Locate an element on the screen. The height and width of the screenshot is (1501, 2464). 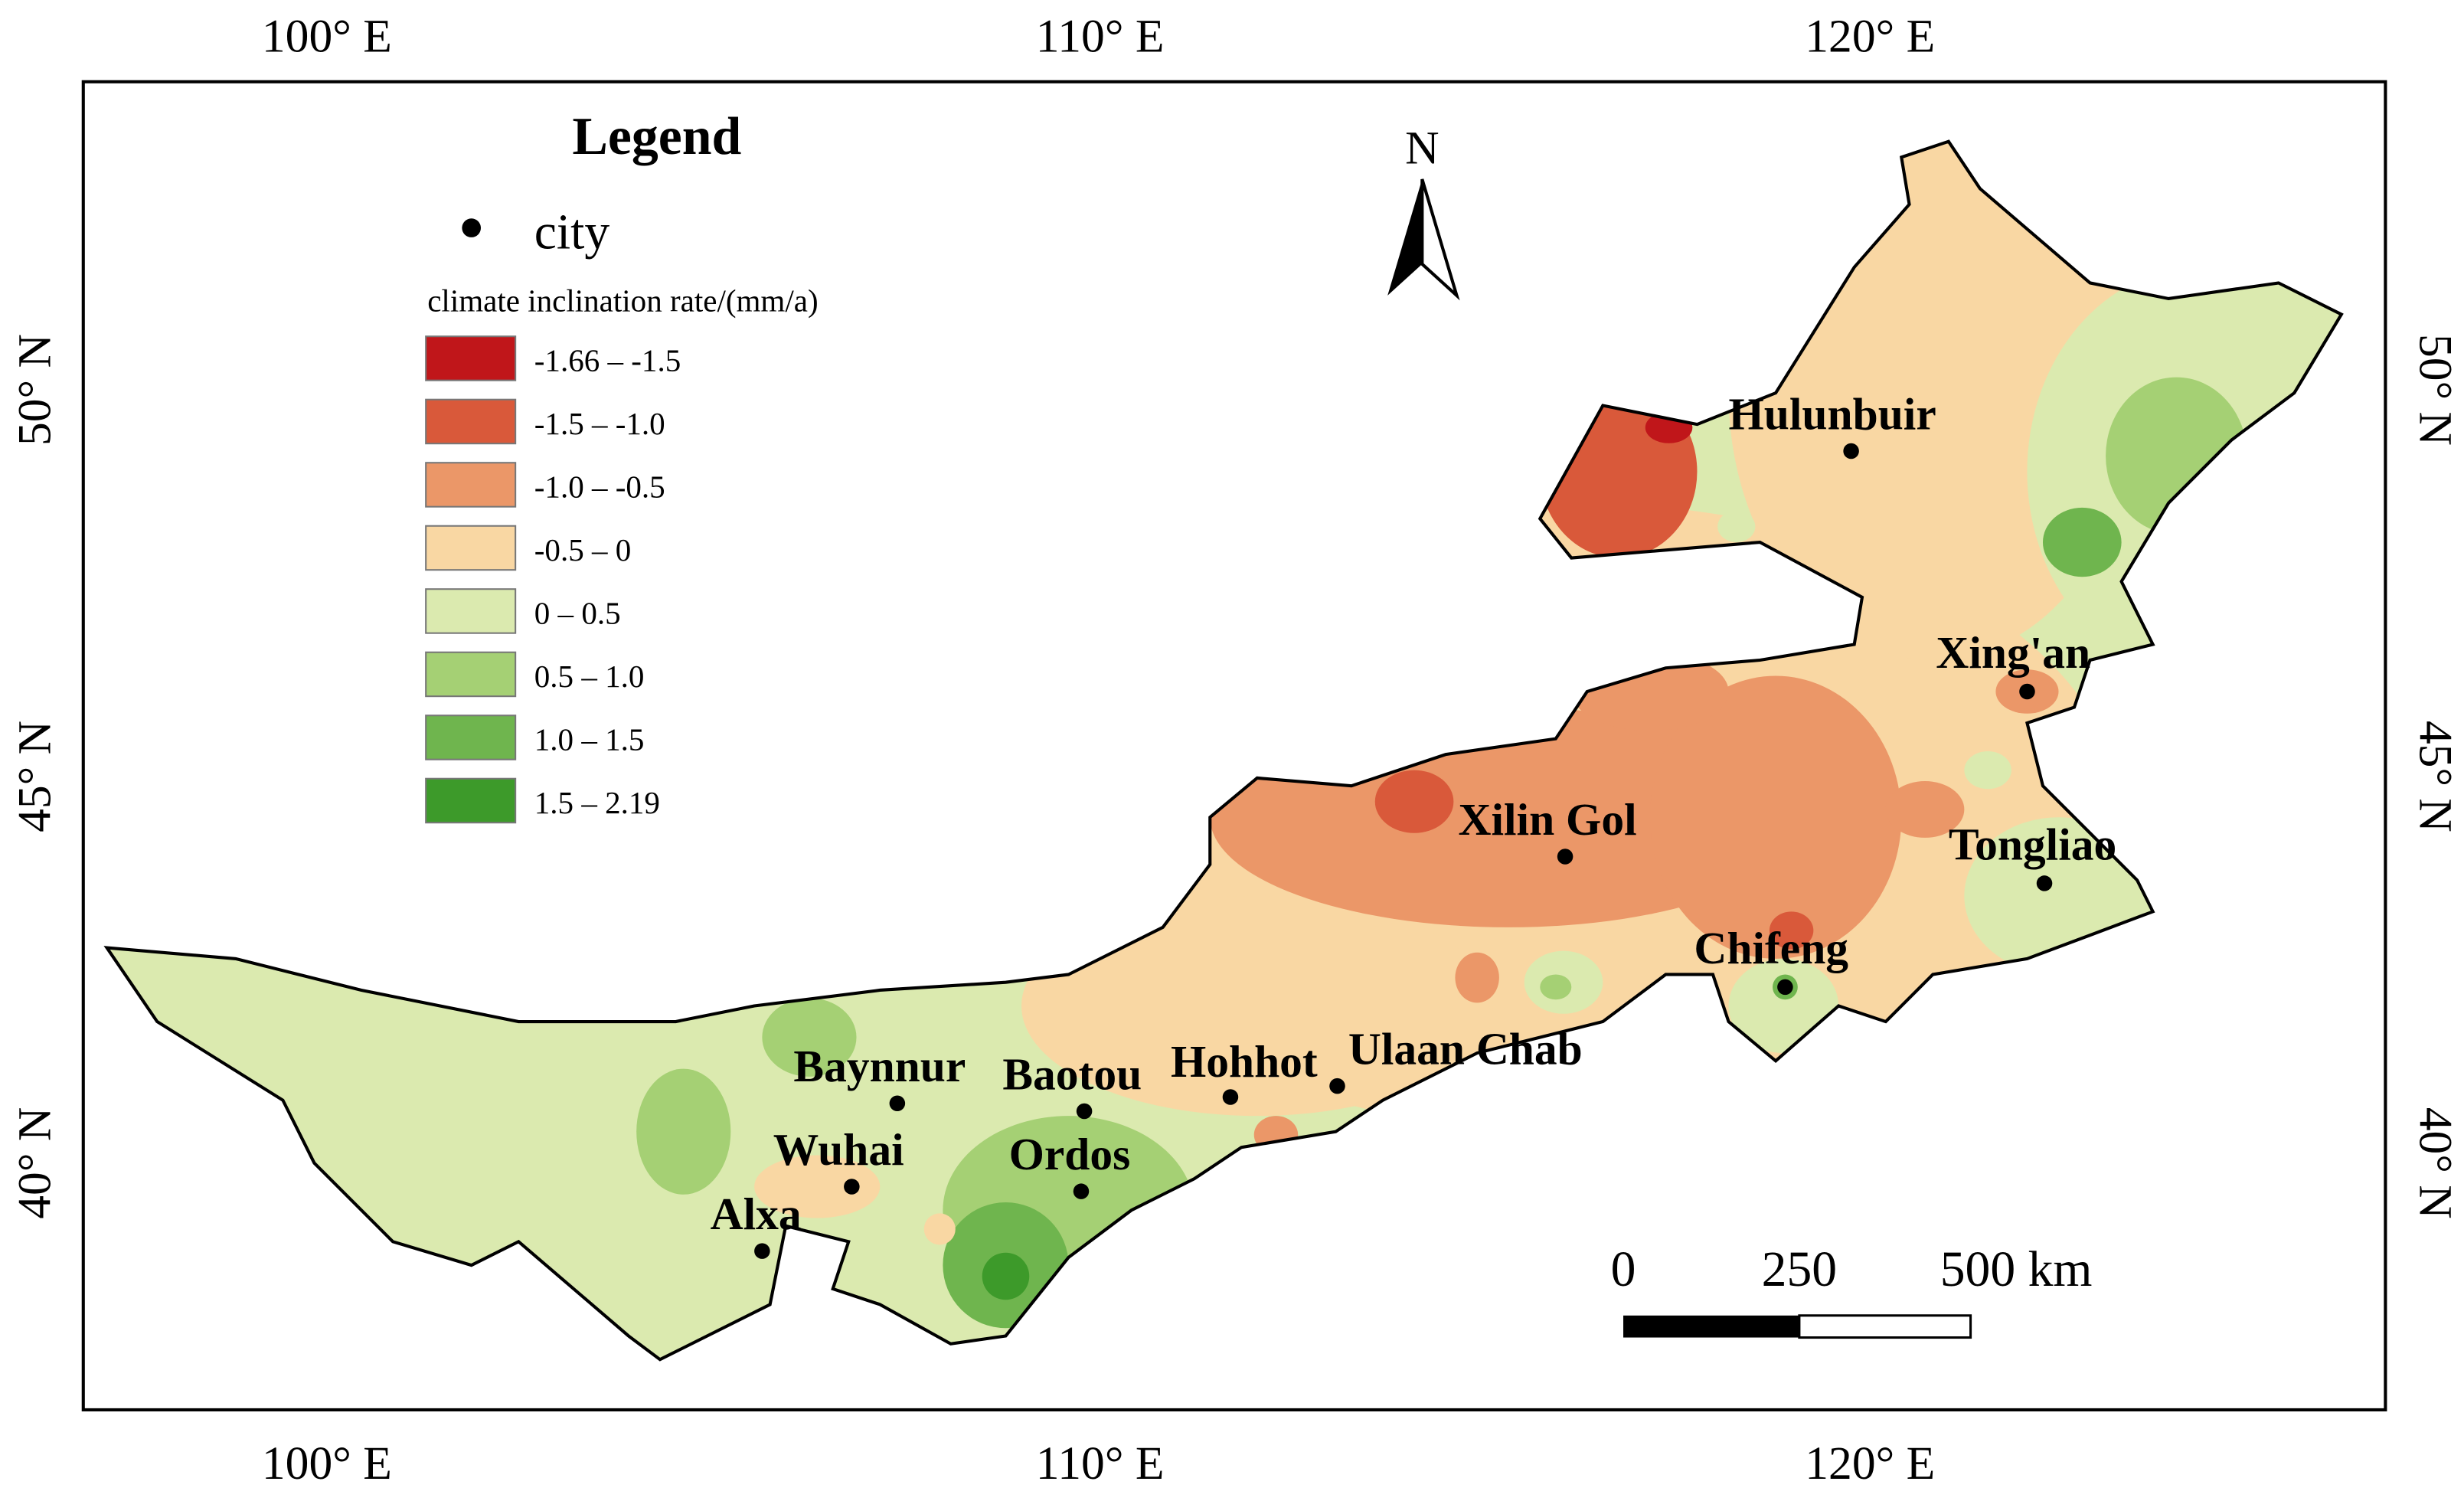
city-label: Baynnur is located at coordinates (879, 1066).